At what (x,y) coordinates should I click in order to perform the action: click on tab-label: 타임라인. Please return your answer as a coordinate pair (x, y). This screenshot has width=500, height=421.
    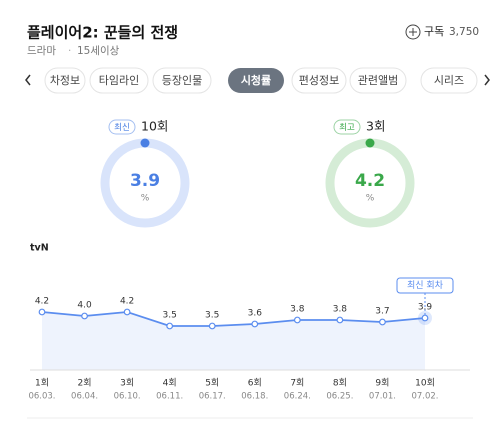
    Looking at the image, I should click on (119, 80).